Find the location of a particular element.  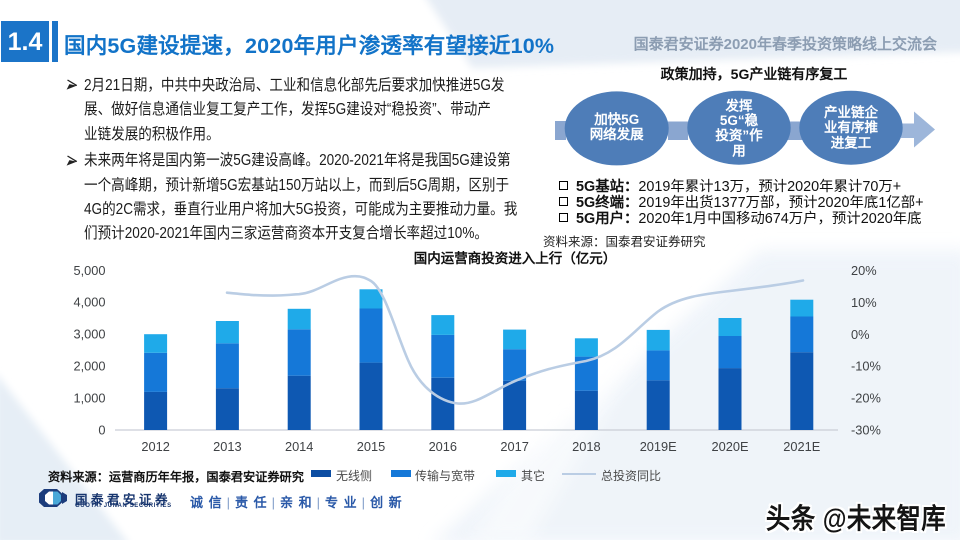

svg-text: 1,000 is located at coordinates (89, 397).